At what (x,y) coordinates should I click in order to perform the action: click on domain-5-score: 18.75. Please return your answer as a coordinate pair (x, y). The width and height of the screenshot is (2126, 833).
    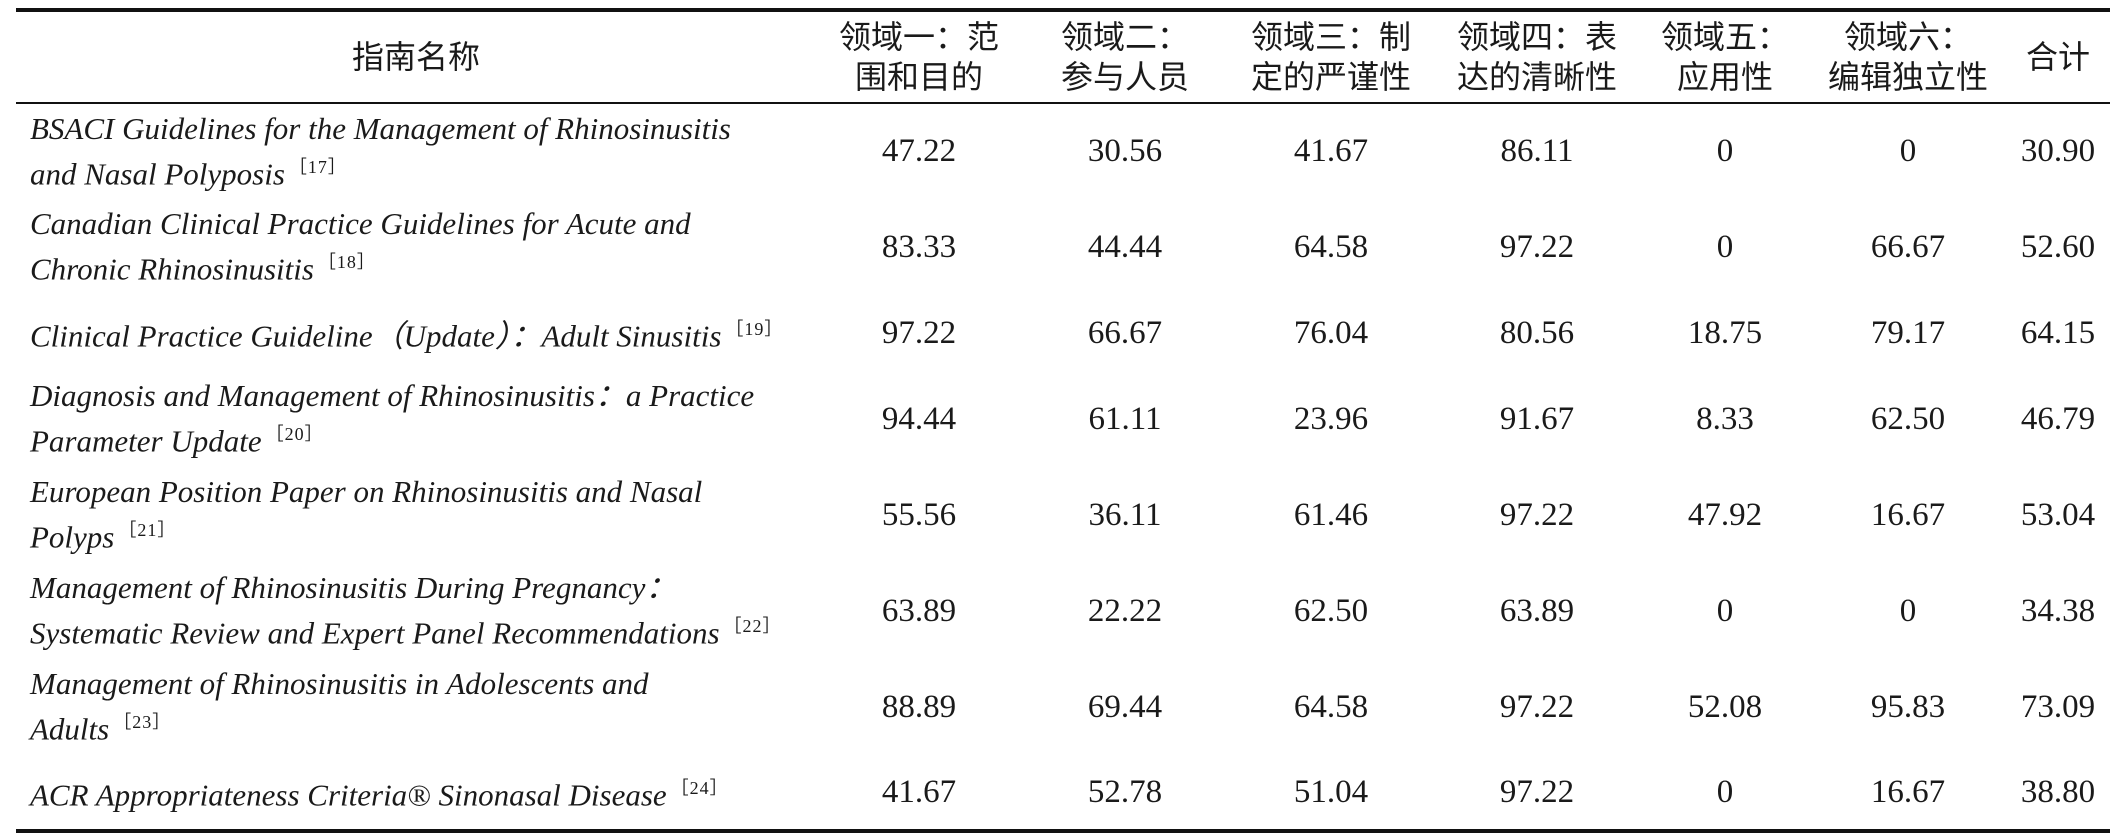
    Looking at the image, I should click on (1725, 332).